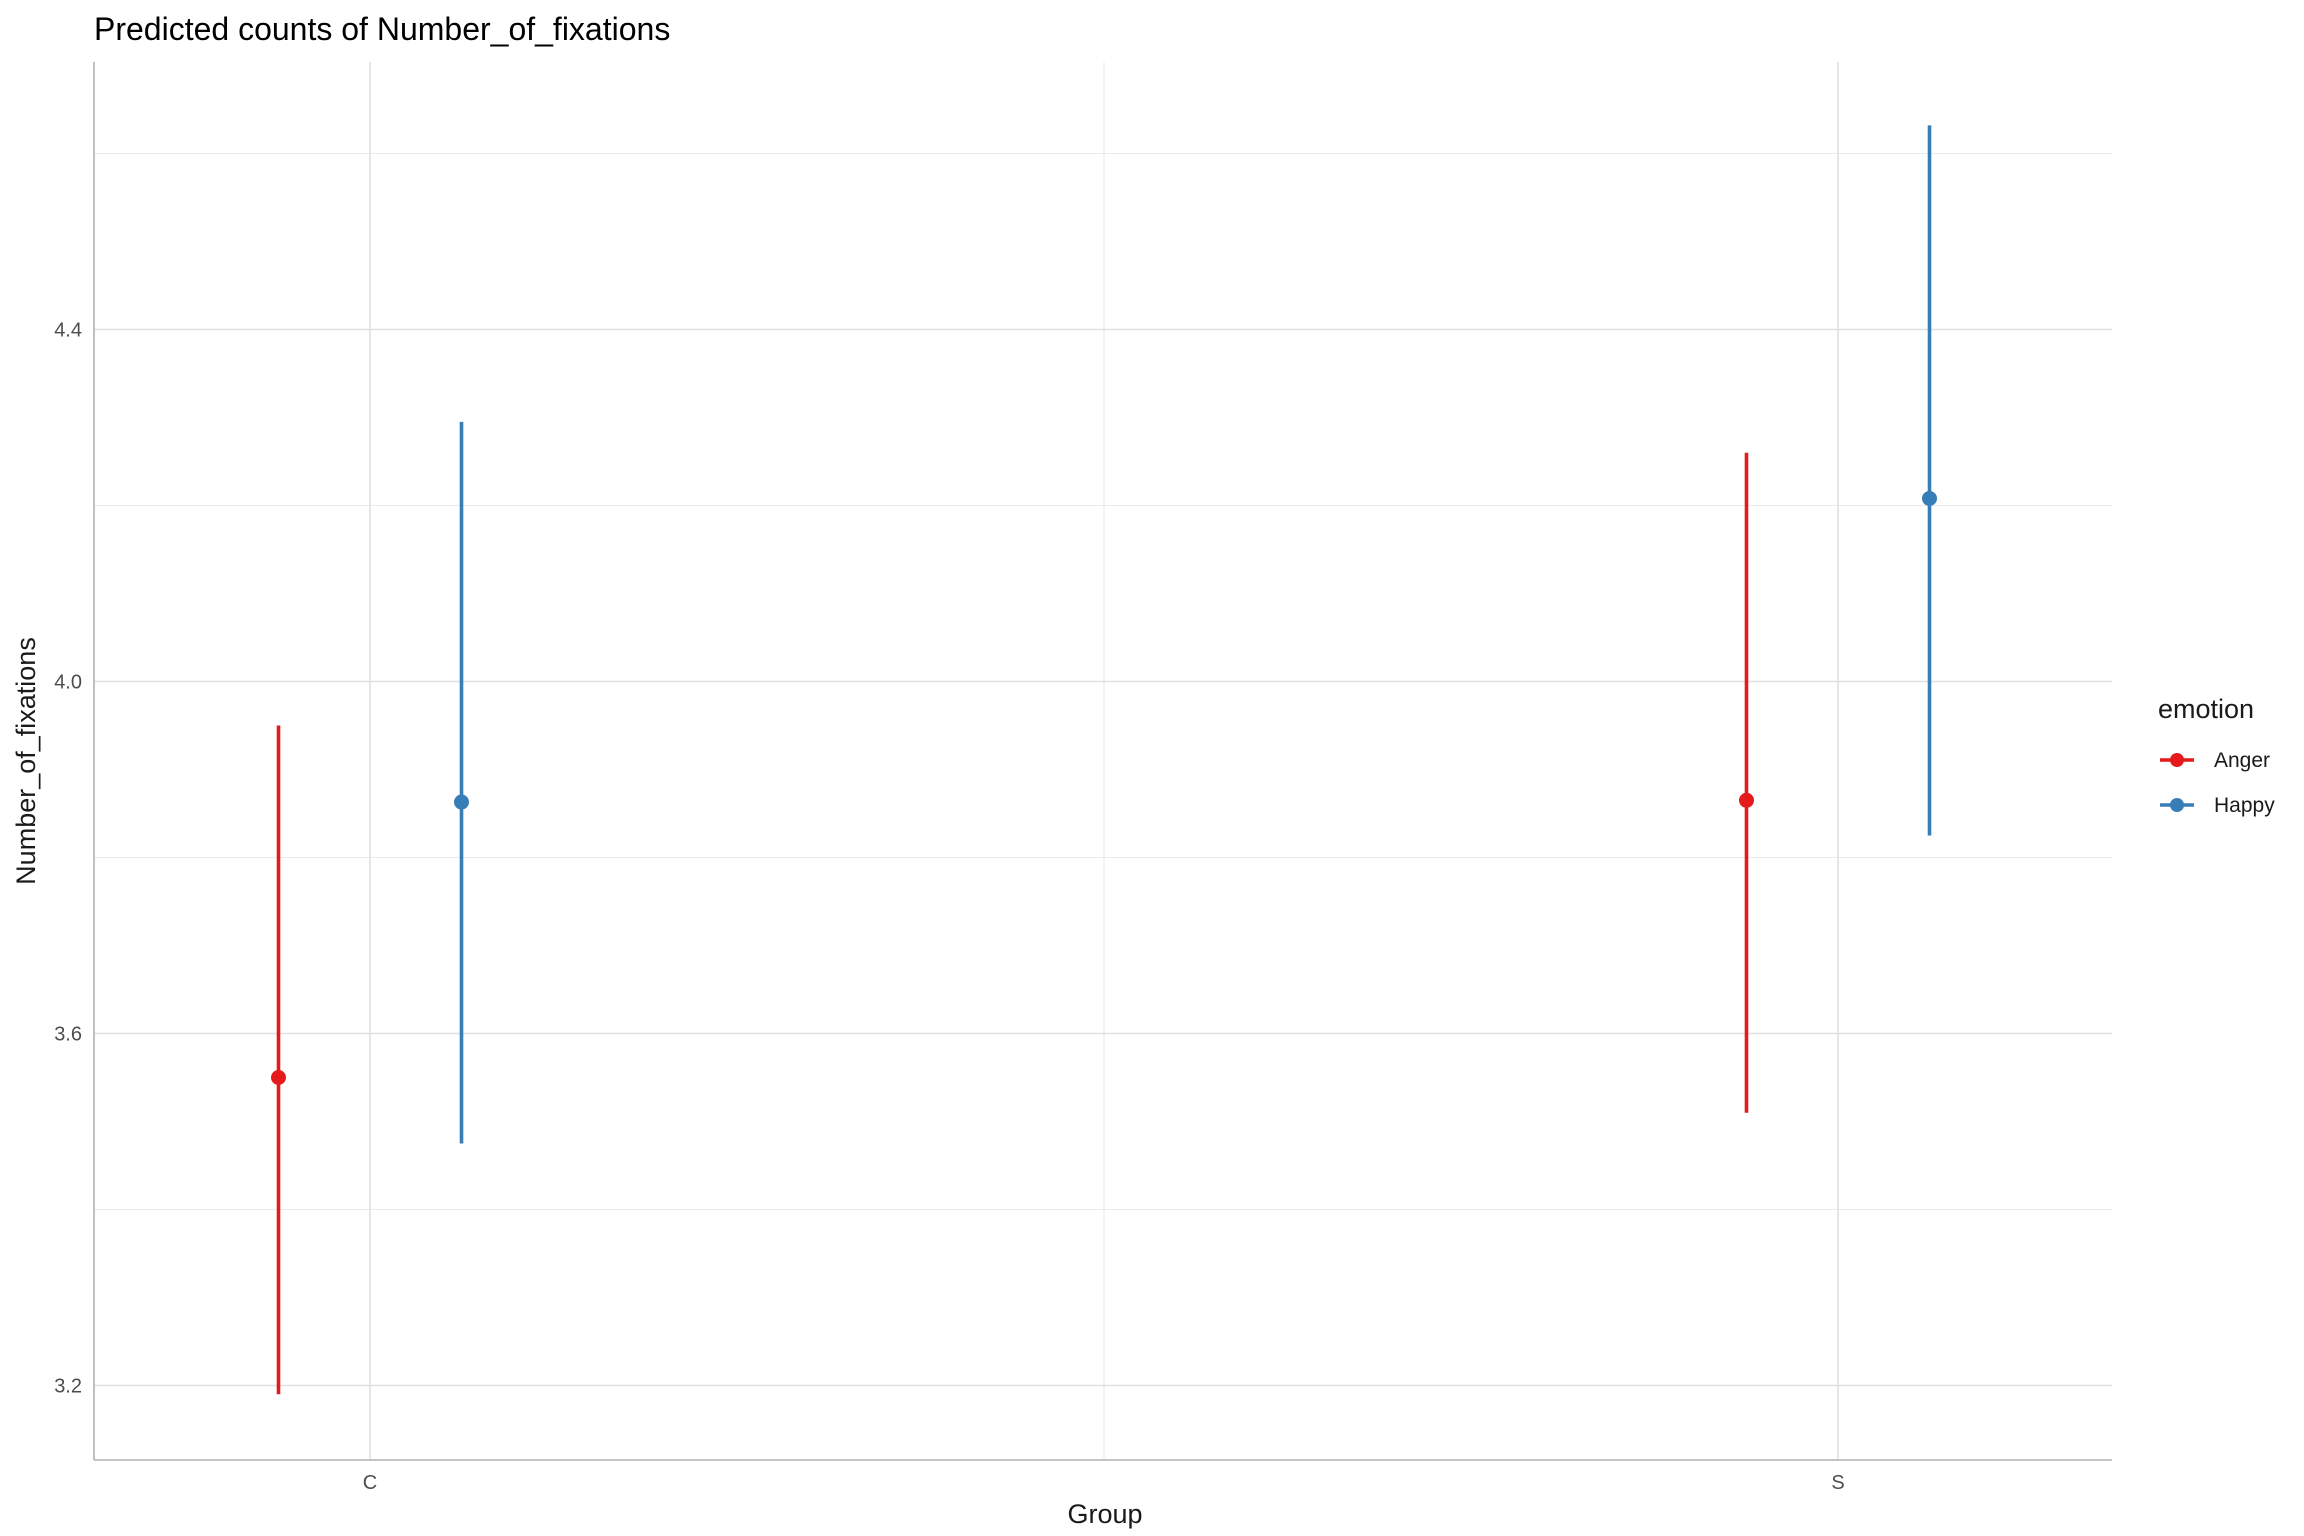 This screenshot has width=2304, height=1536. What do you see at coordinates (2206, 709) in the screenshot?
I see `legend-title: emotion` at bounding box center [2206, 709].